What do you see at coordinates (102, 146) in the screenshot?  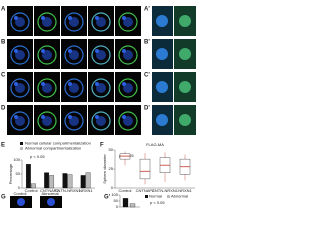 I see `panel-letter: F` at bounding box center [102, 146].